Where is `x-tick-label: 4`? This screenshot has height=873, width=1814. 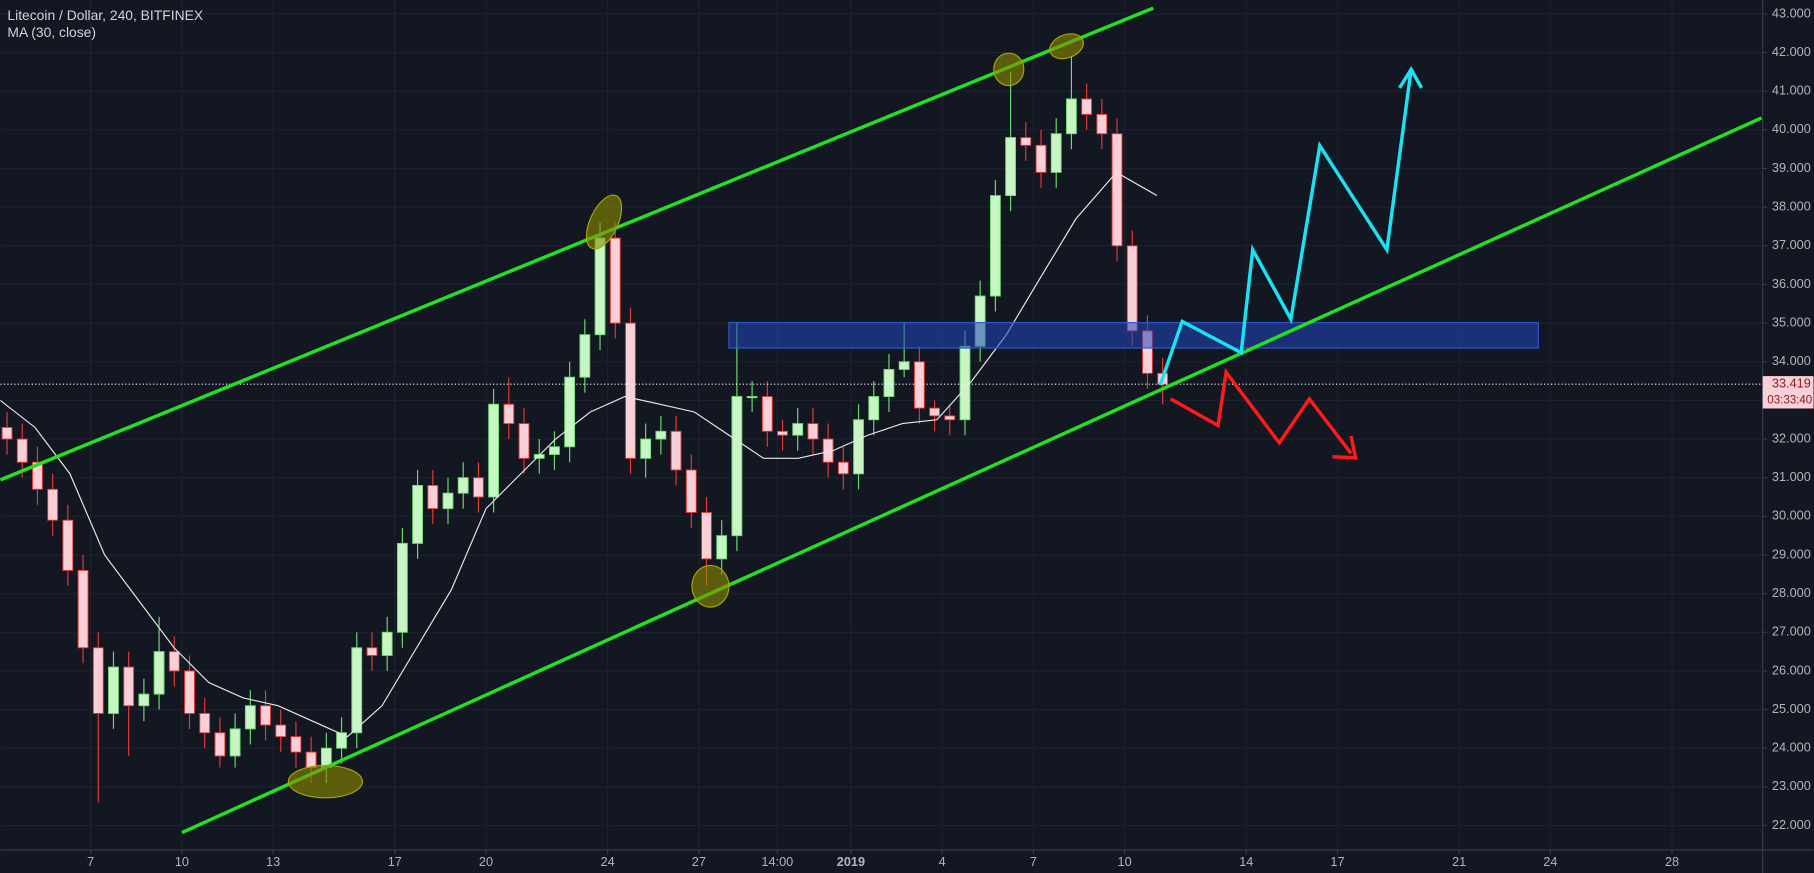
x-tick-label: 4 is located at coordinates (942, 861).